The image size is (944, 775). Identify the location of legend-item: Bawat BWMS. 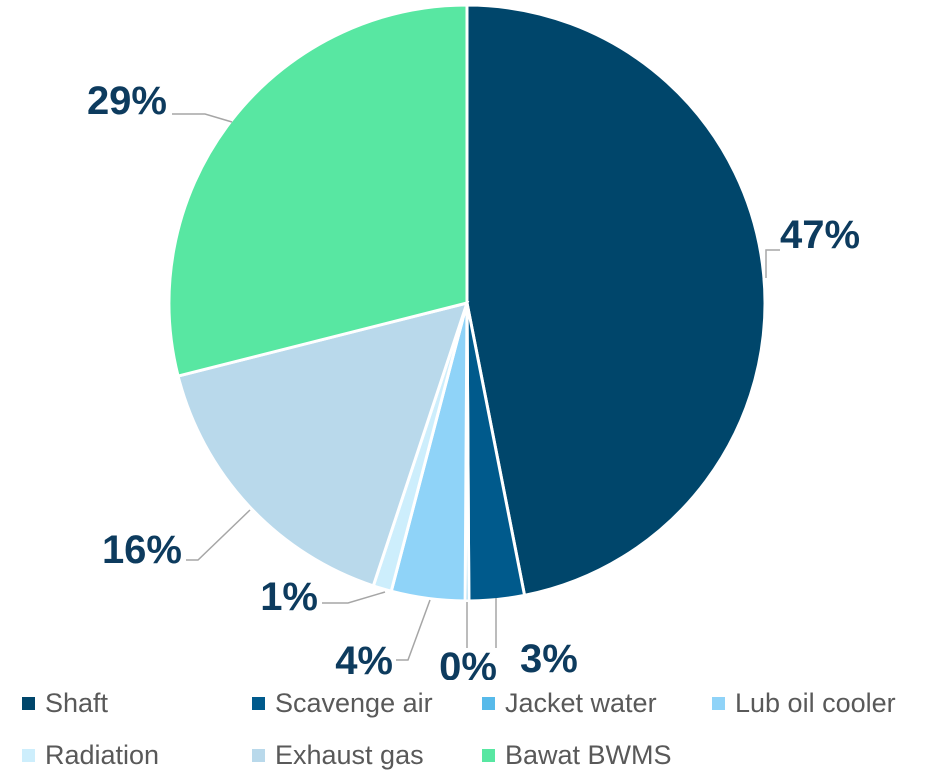
(577, 755).